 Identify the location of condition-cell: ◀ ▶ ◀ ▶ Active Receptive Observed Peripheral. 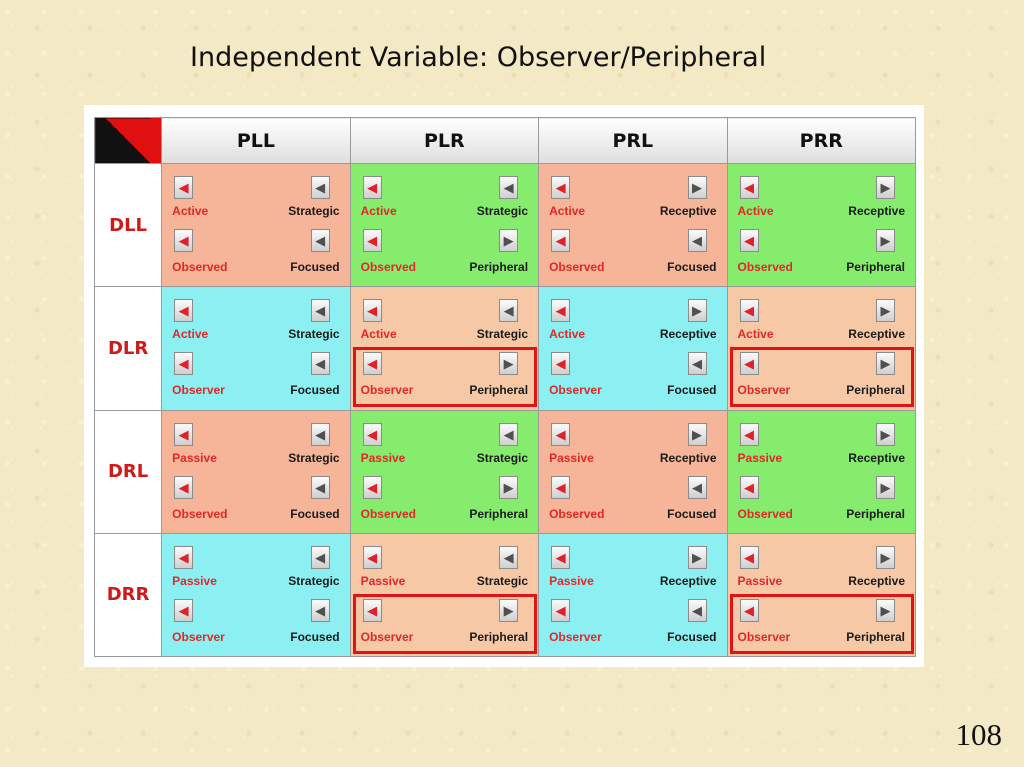
(821, 225).